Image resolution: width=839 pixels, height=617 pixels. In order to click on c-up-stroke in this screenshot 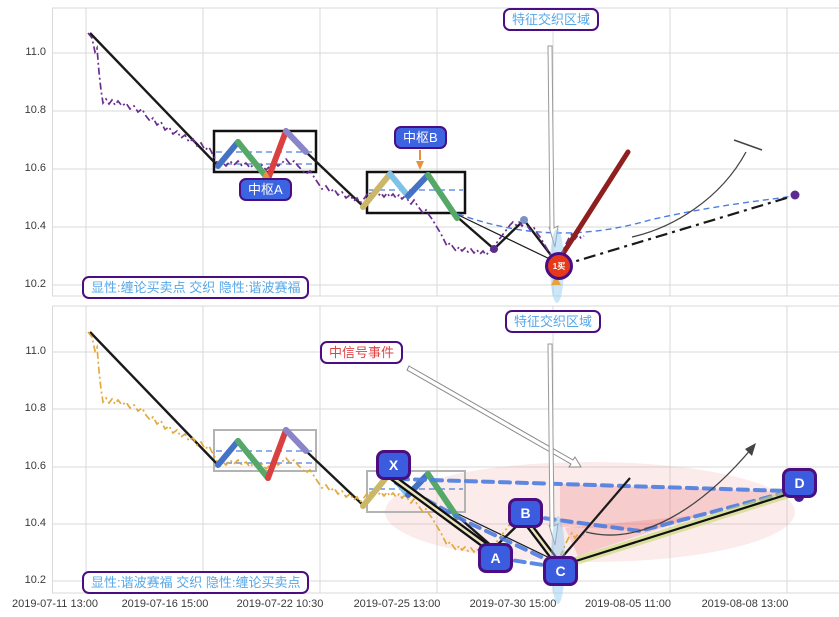, I will do `click(594, 520)`.